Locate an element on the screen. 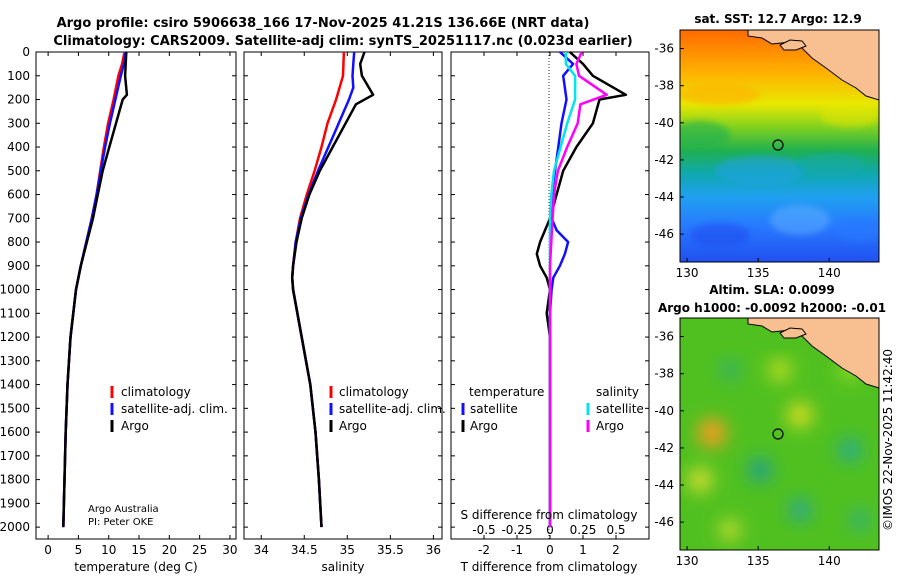  salinity-difference-label: S difference from climatology is located at coordinates (549, 515).